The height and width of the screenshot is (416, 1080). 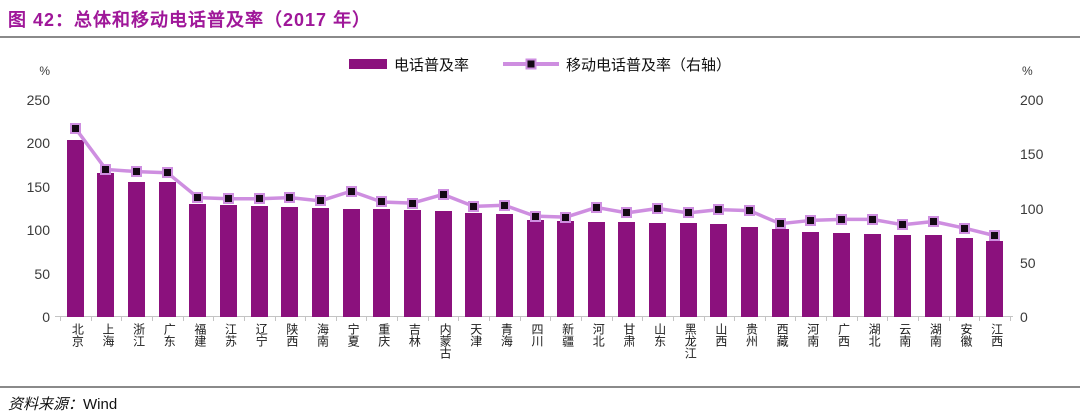 What do you see at coordinates (291, 335) in the screenshot?
I see `x-axis-label-陕西: 陕西` at bounding box center [291, 335].